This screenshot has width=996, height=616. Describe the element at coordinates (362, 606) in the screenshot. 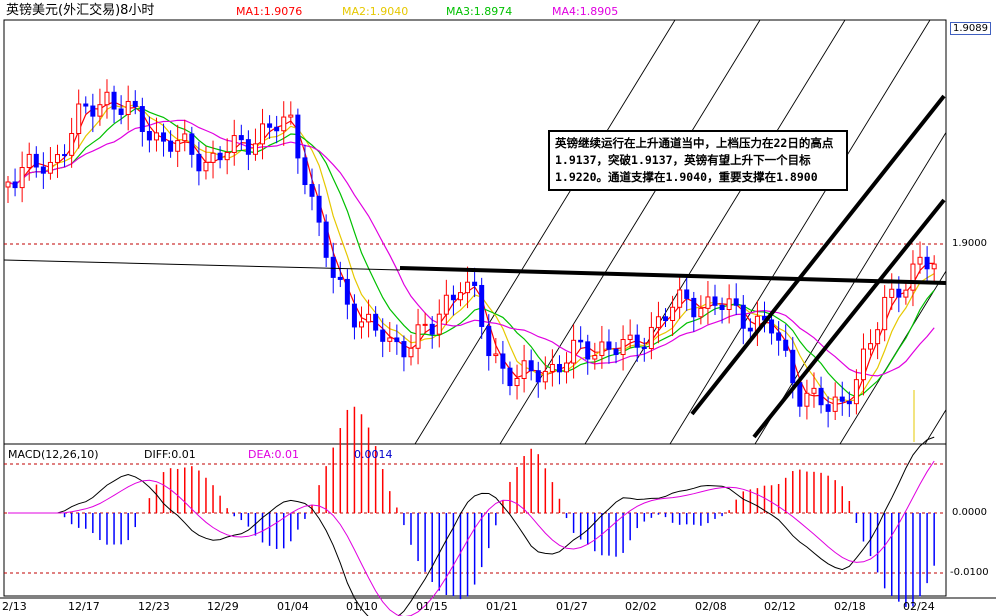

I see `x-tick-label: 01/10` at that location.